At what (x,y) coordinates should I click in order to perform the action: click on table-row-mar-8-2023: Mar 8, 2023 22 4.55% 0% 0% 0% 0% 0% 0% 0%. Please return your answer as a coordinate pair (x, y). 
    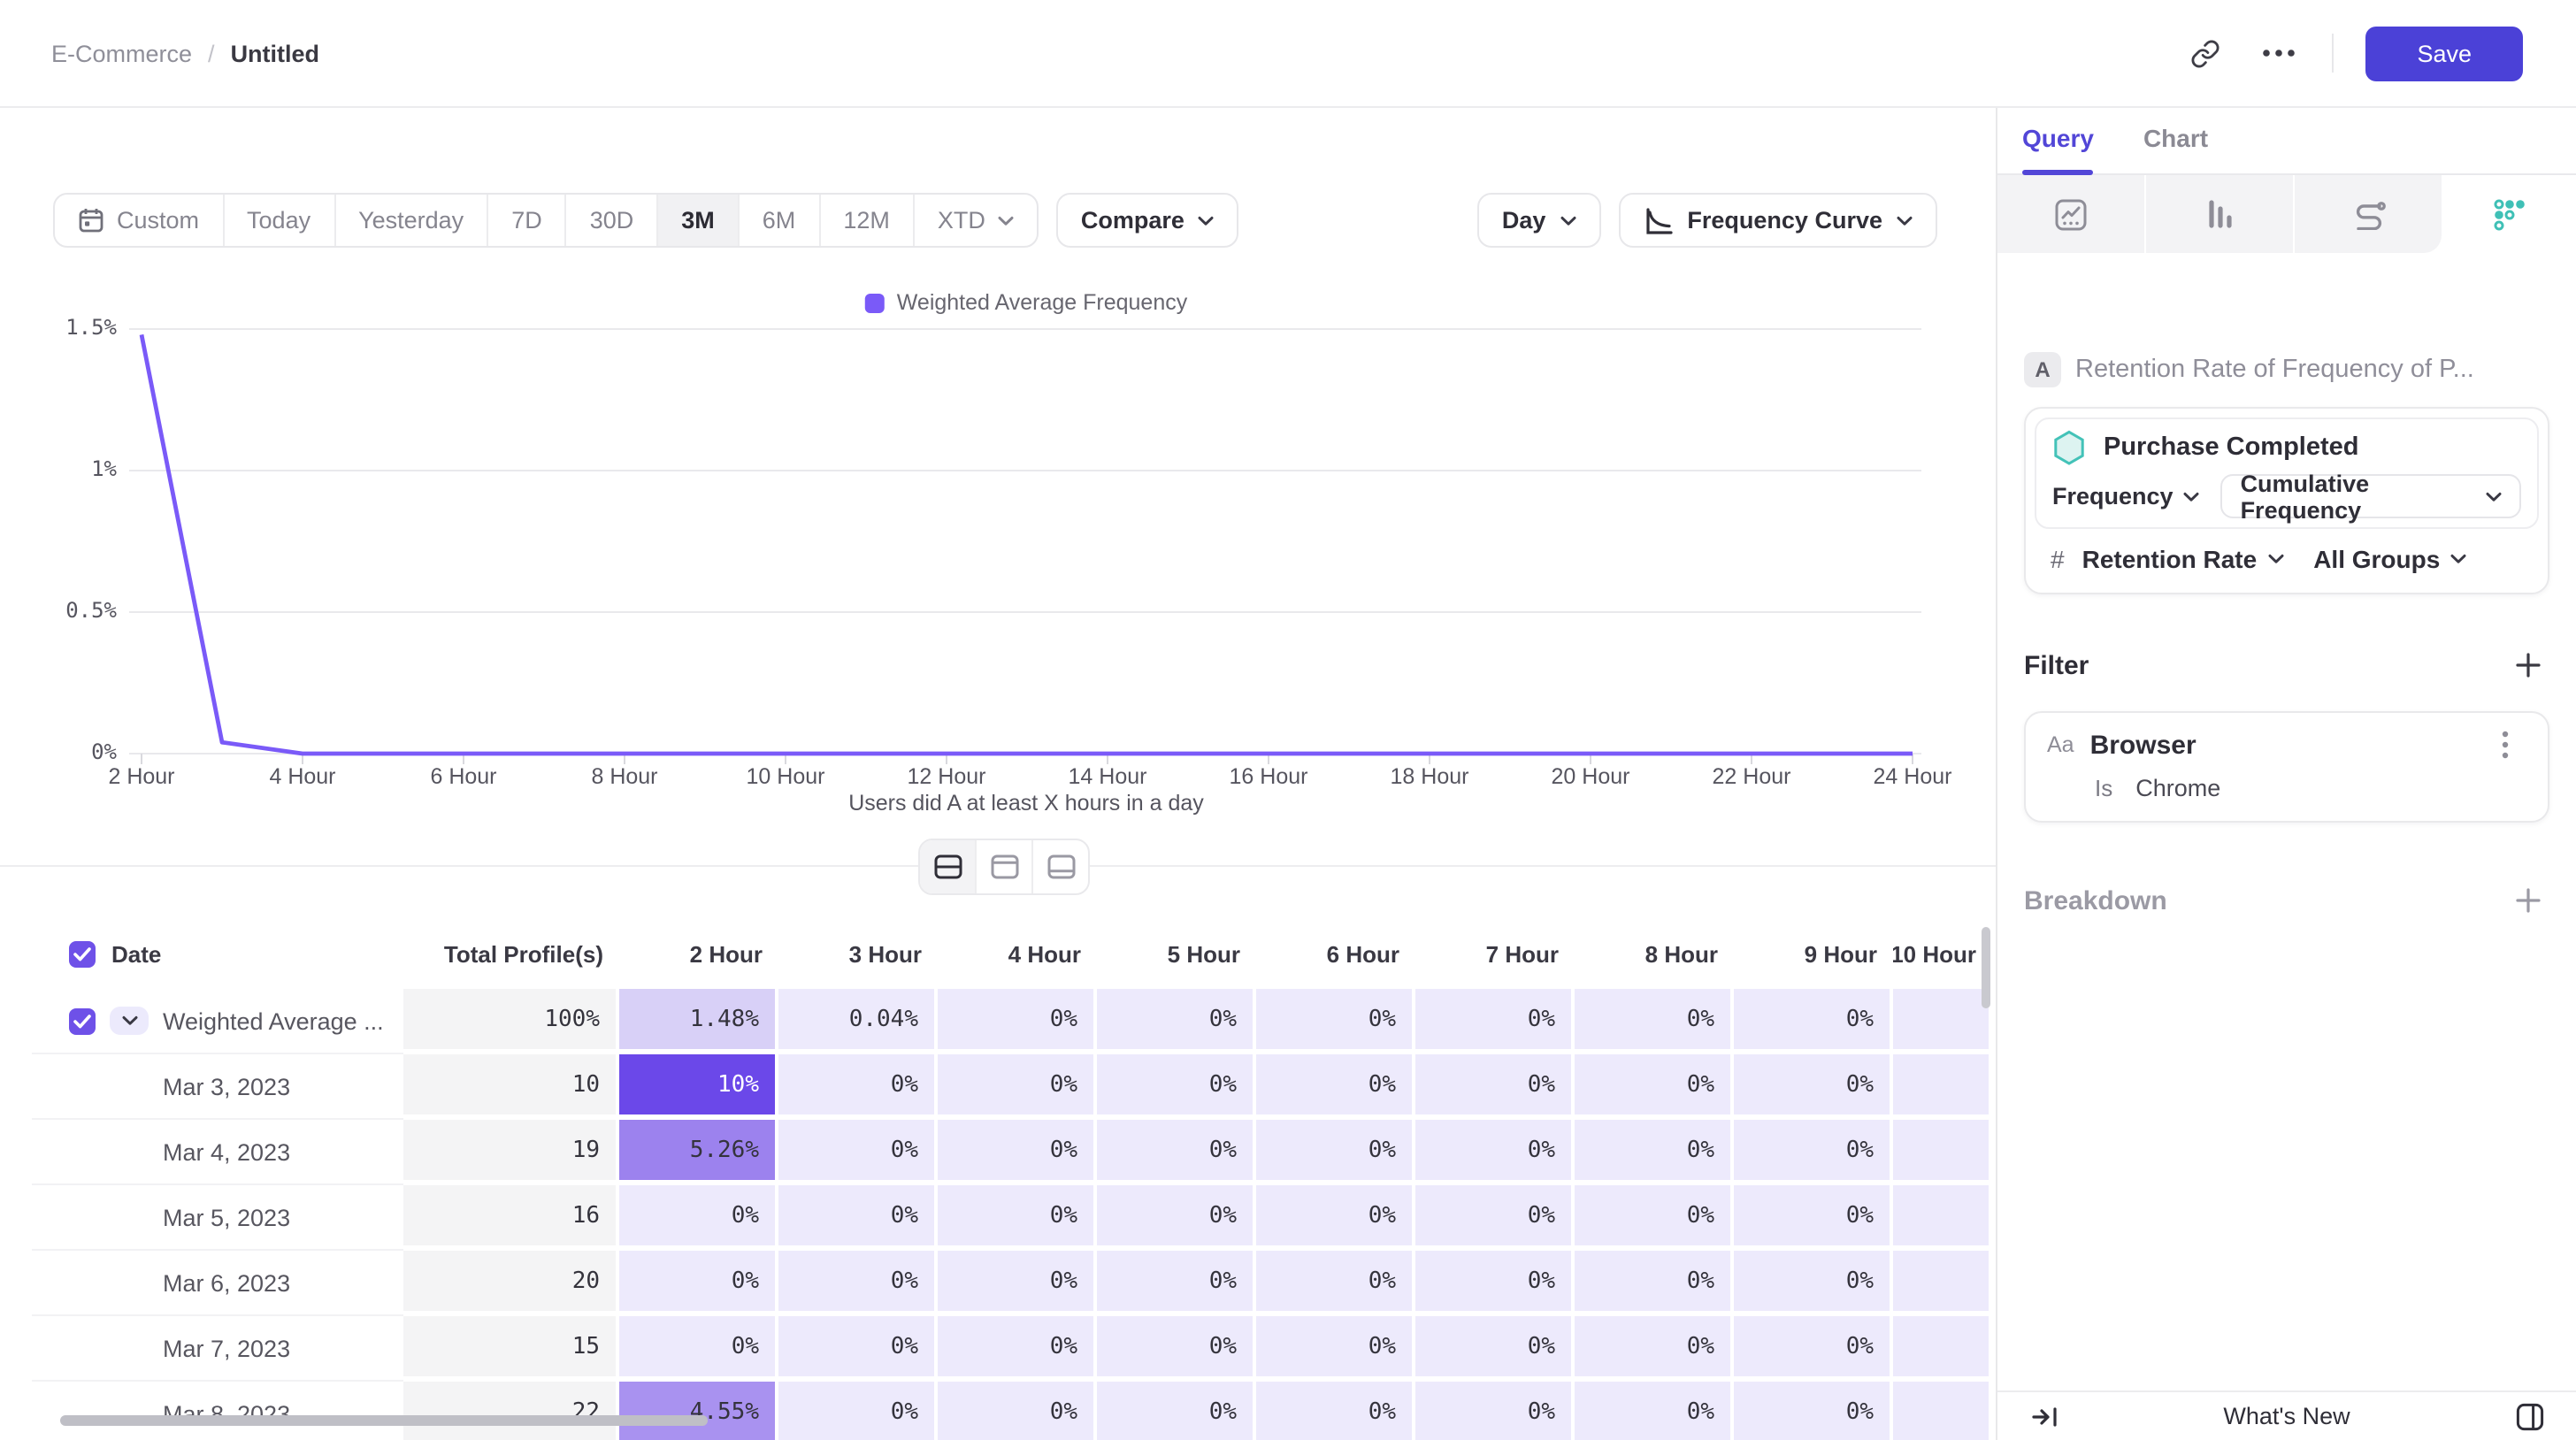
    Looking at the image, I should click on (1012, 1411).